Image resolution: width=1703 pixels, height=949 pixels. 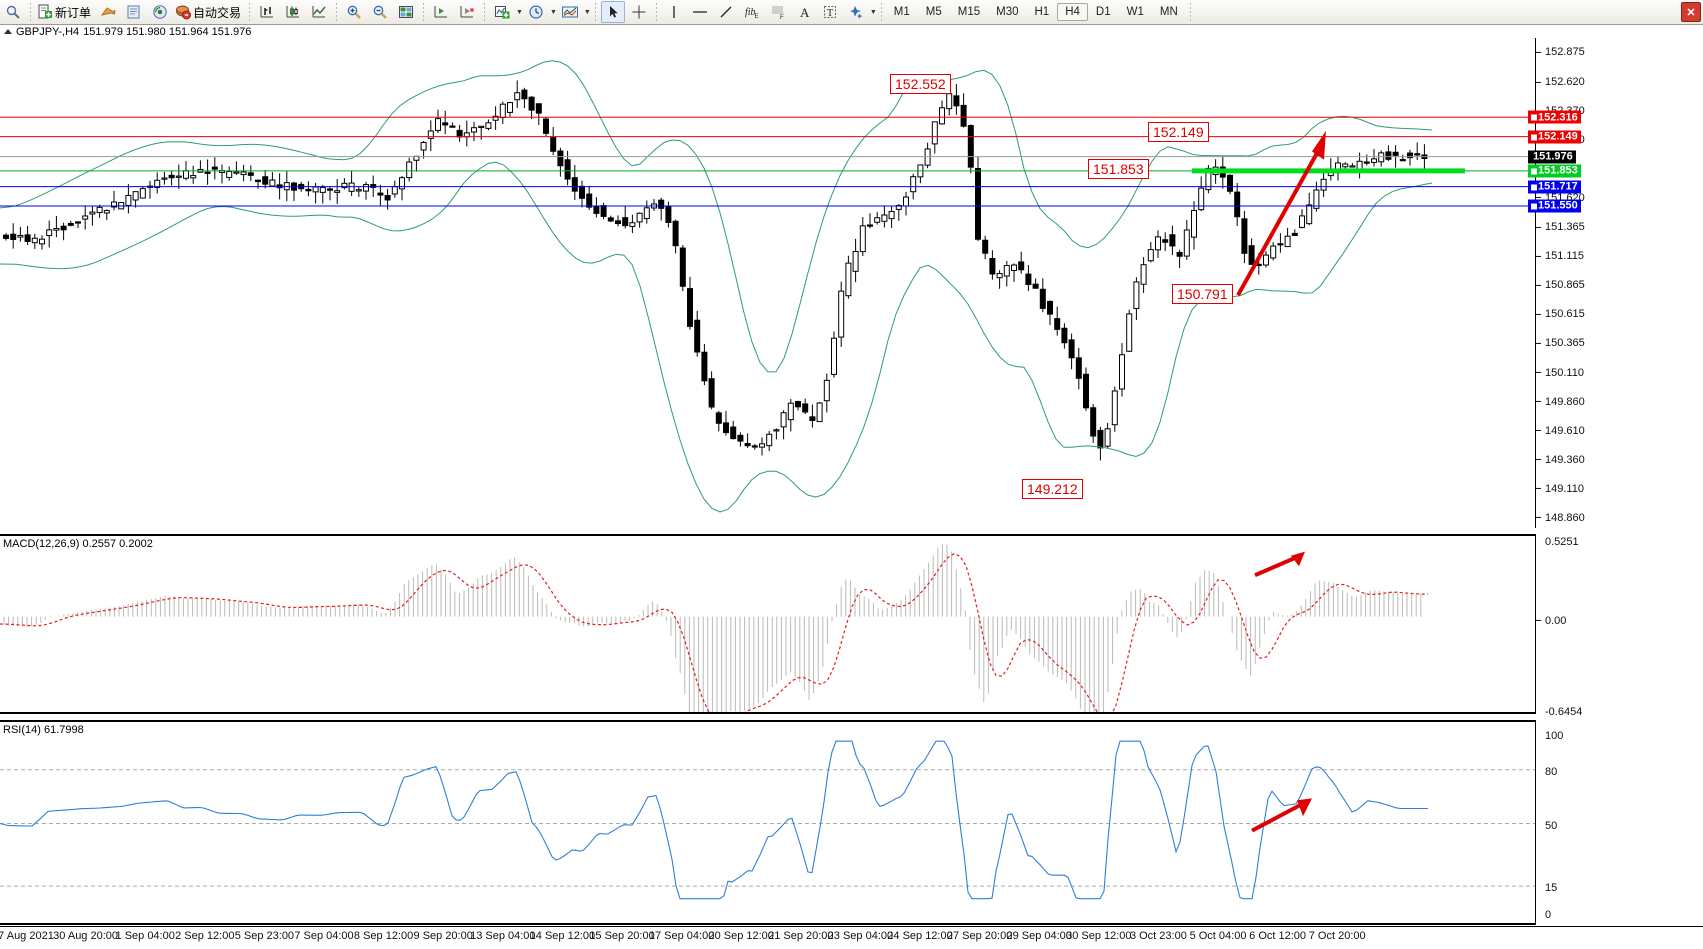 I want to click on periods-icon, so click(x=536, y=12).